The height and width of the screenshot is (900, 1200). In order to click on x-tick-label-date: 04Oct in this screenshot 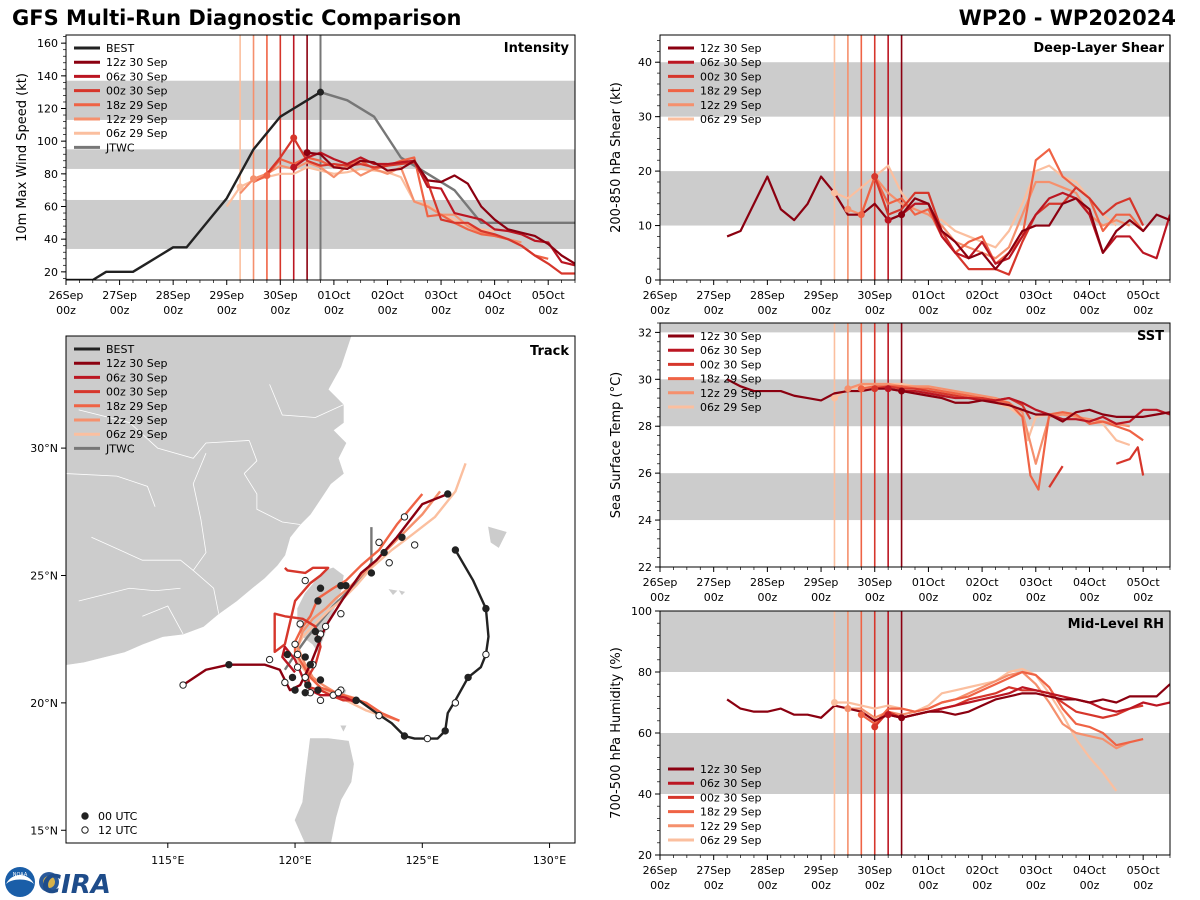, I will do `click(1090, 295)`.